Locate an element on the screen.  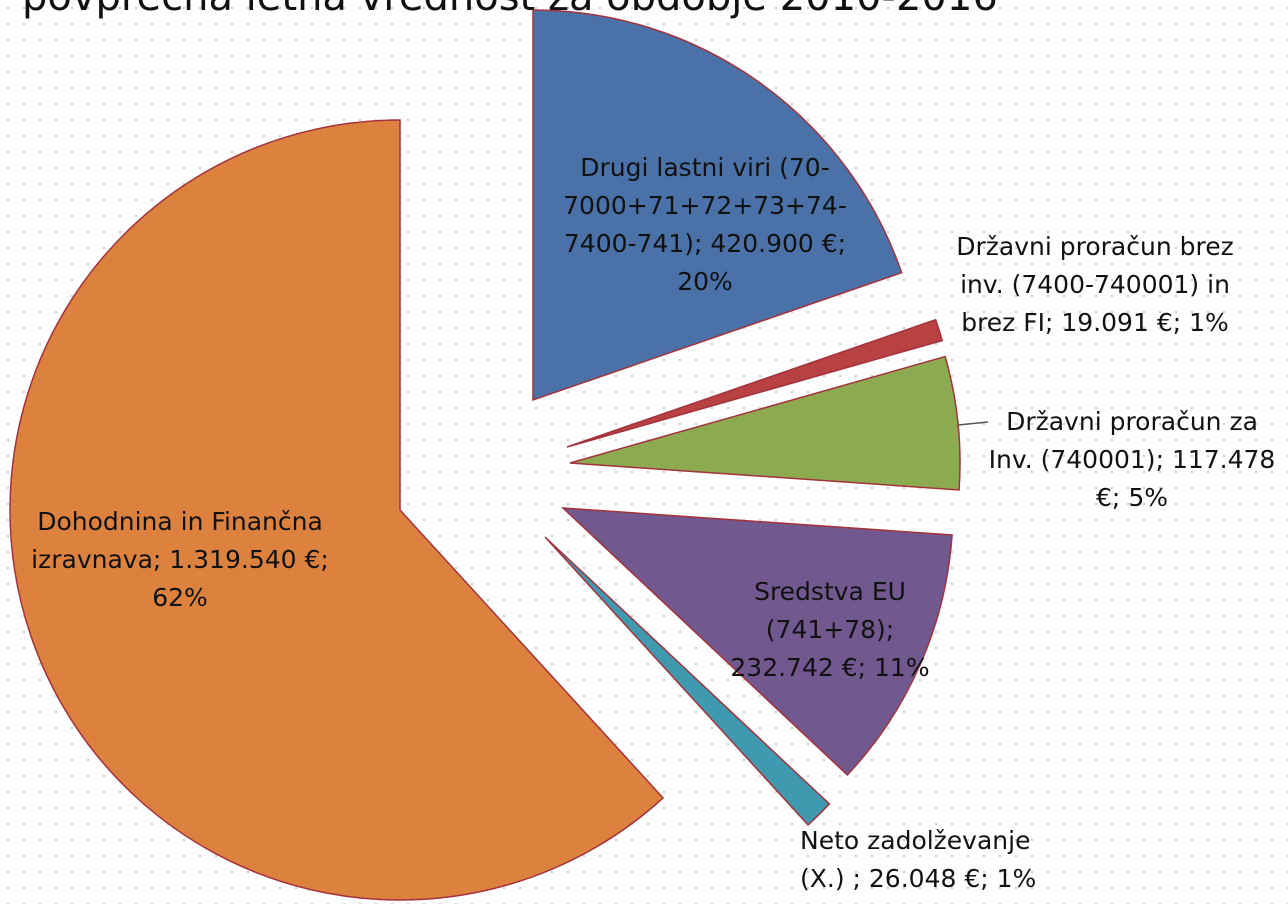
leader-line is located at coordinates (973, 423).